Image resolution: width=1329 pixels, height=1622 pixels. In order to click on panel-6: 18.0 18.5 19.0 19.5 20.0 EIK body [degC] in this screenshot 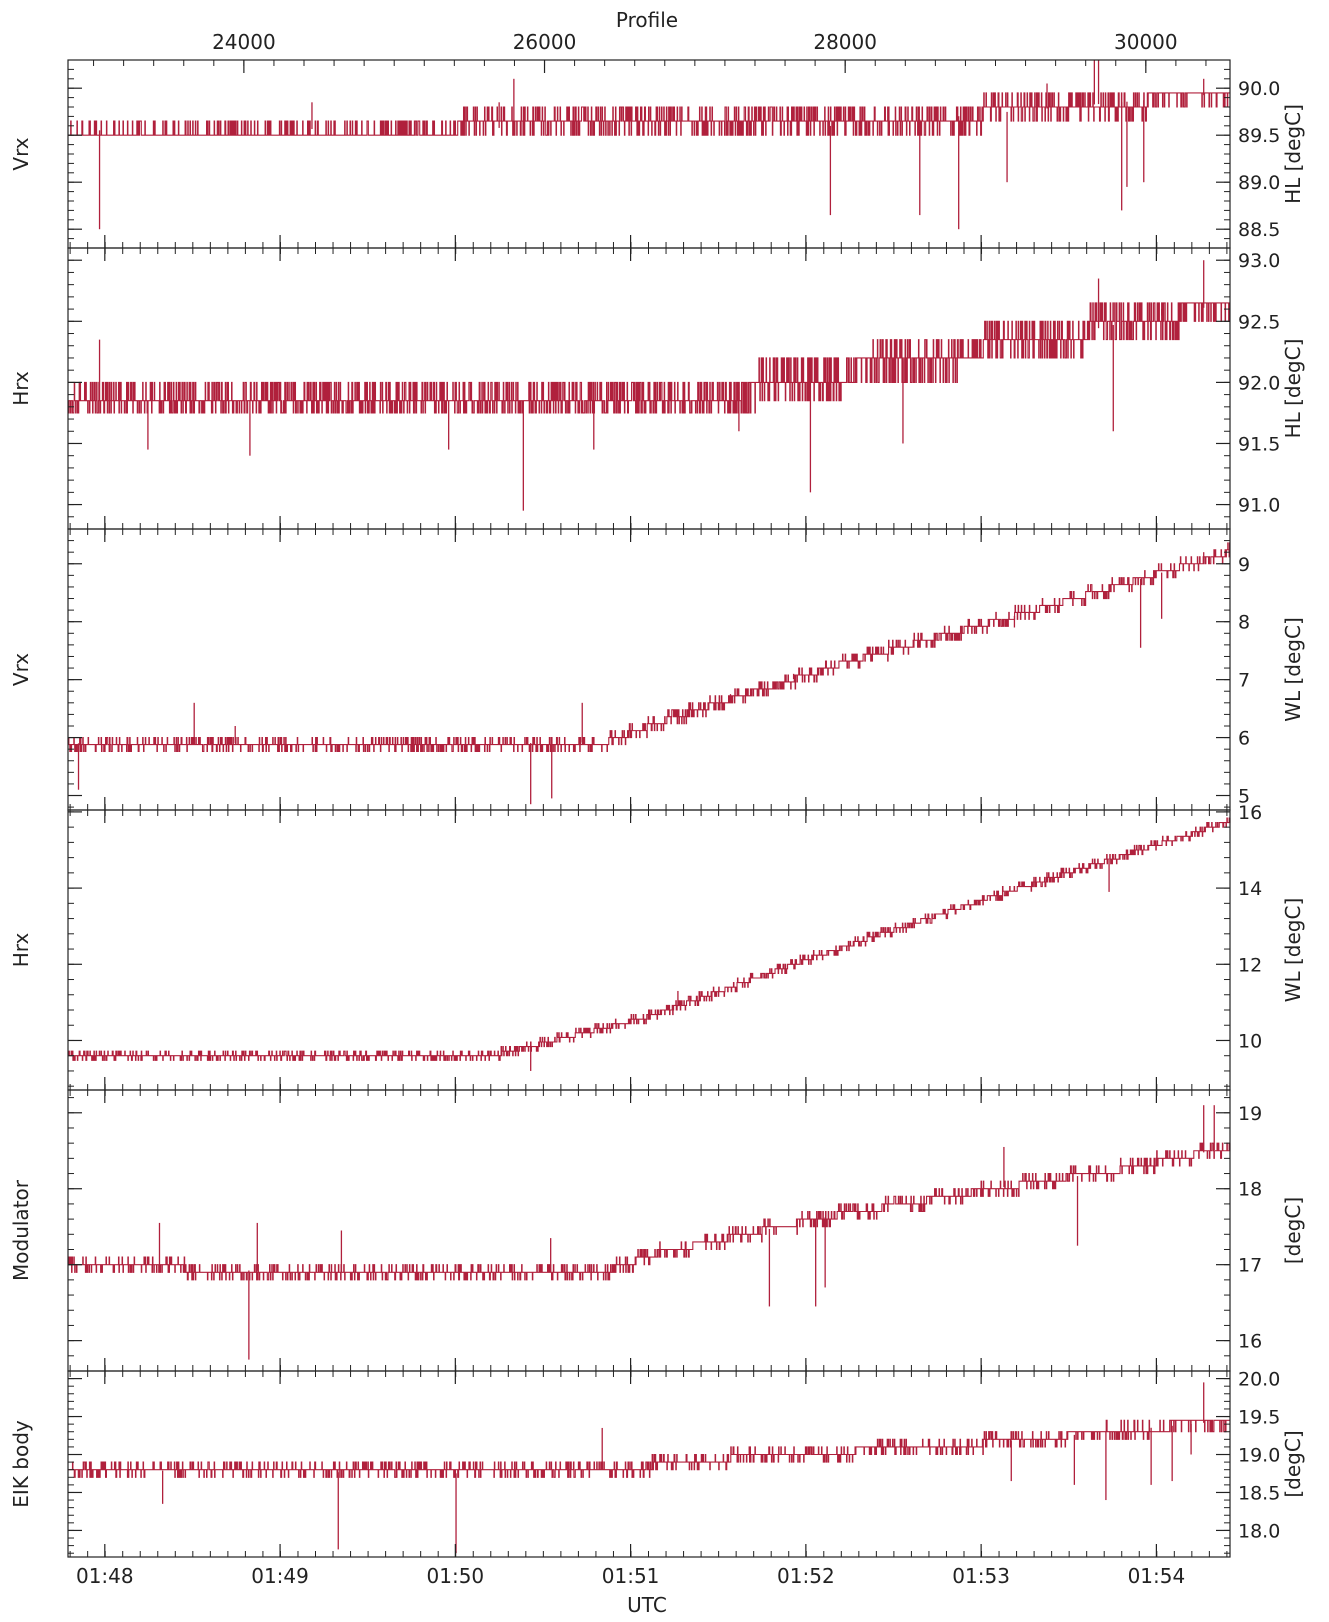, I will do `click(657, 1463)`.